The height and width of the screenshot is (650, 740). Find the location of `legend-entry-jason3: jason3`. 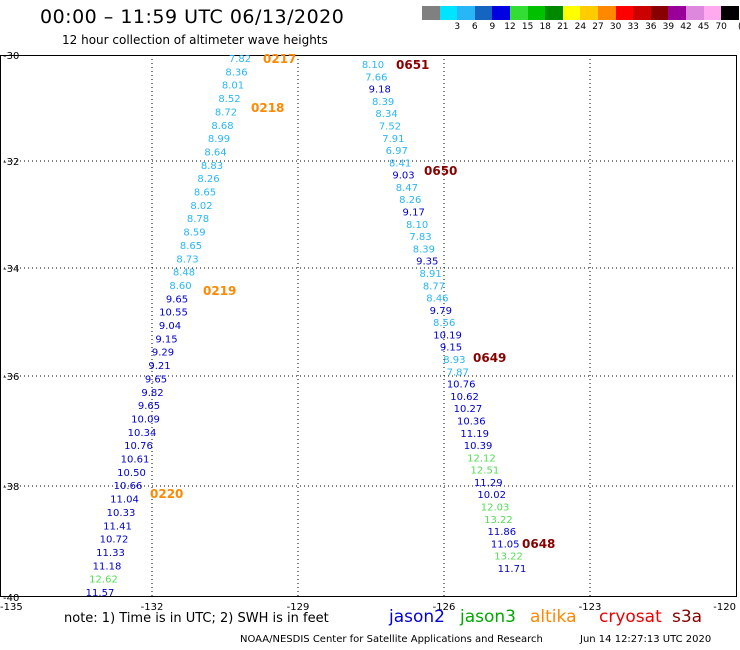

legend-entry-jason3: jason3 is located at coordinates (488, 617).